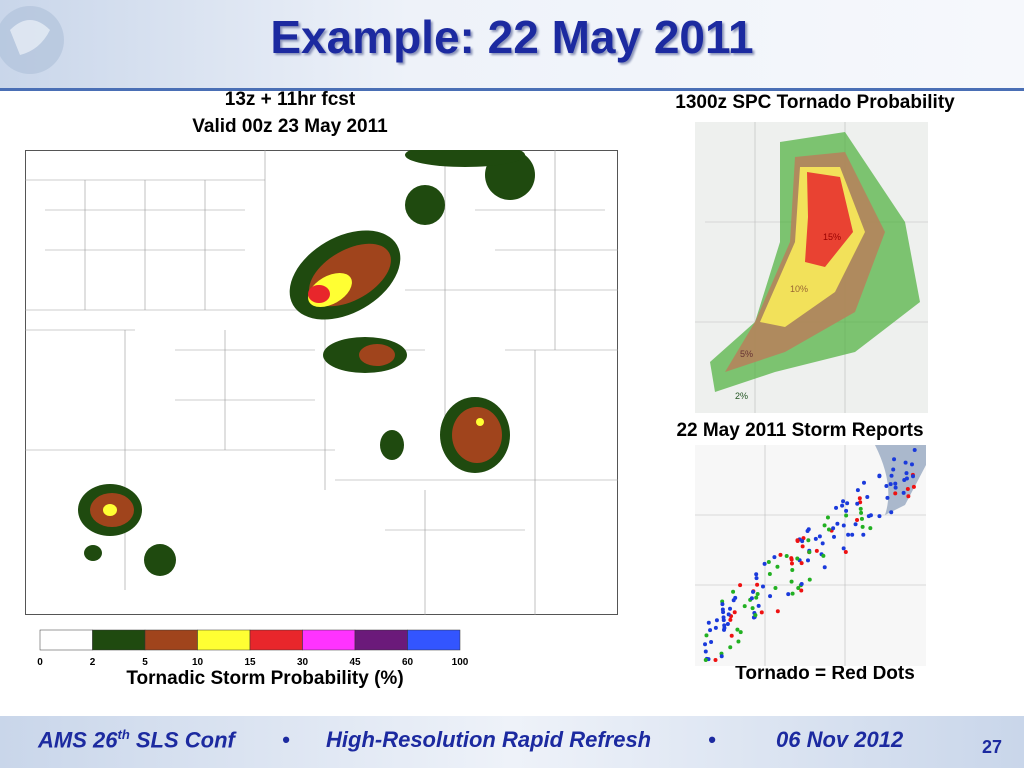 The height and width of the screenshot is (768, 1024). Describe the element at coordinates (800, 430) in the screenshot. I see `panel-title: 22 May 2011 Storm Reports` at that location.